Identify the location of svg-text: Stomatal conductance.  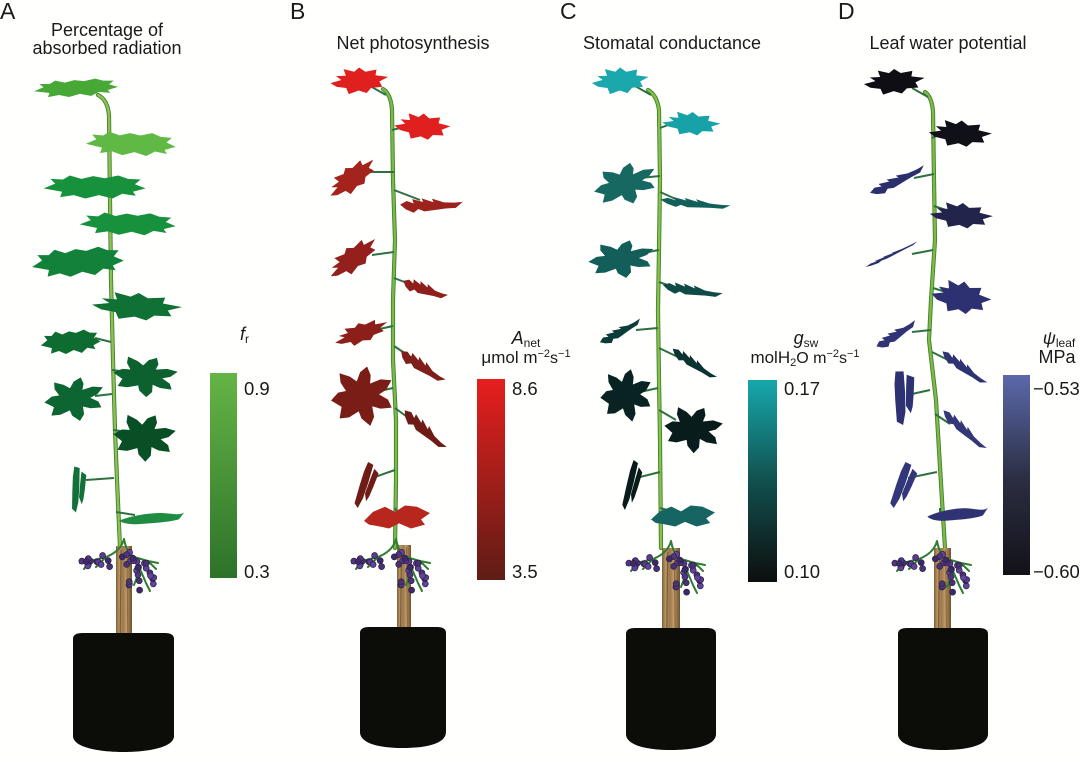
(672, 43).